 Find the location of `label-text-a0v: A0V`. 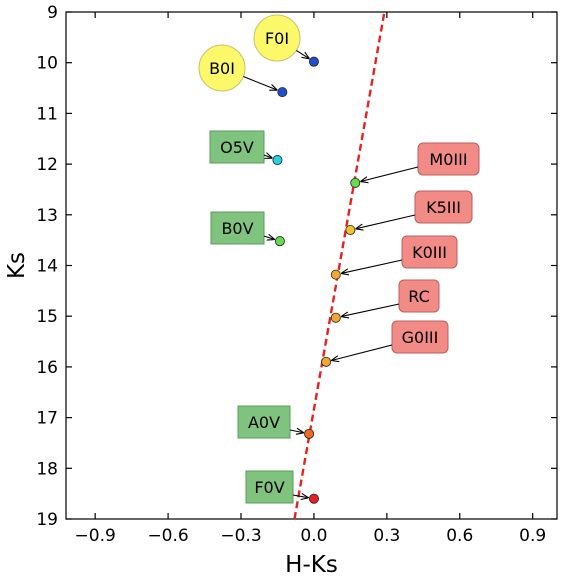

label-text-a0v: A0V is located at coordinates (264, 422).